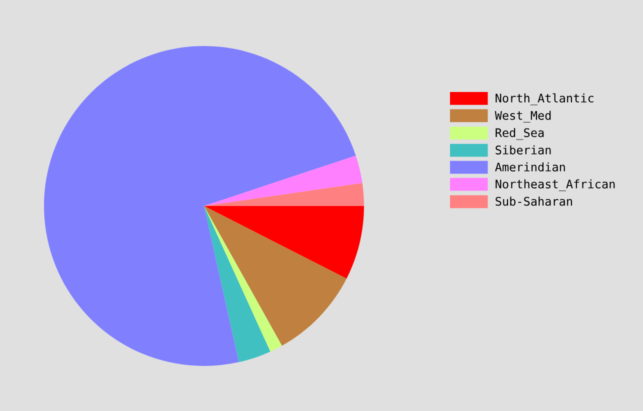 This screenshot has height=411, width=643. I want to click on legend-label: Siberian, so click(523, 149).